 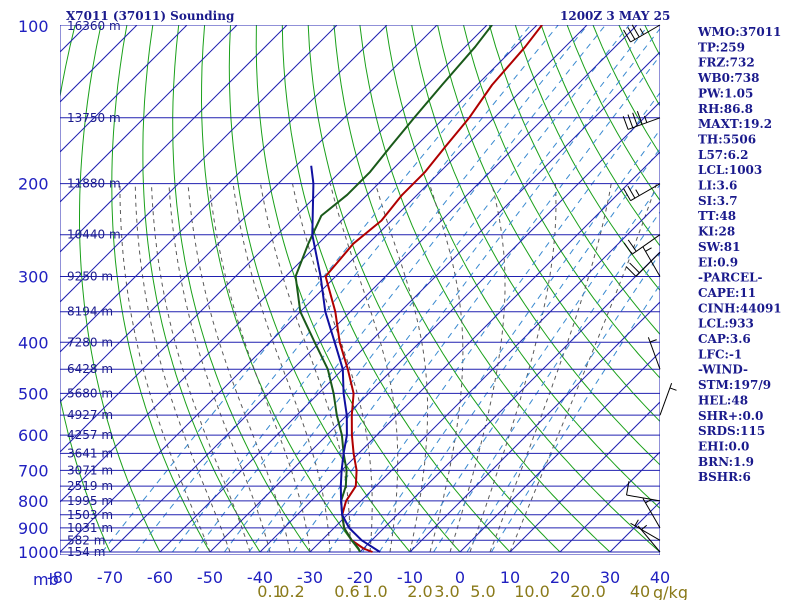 I want to click on pressure-tick-label: 100, so click(x=33, y=26).